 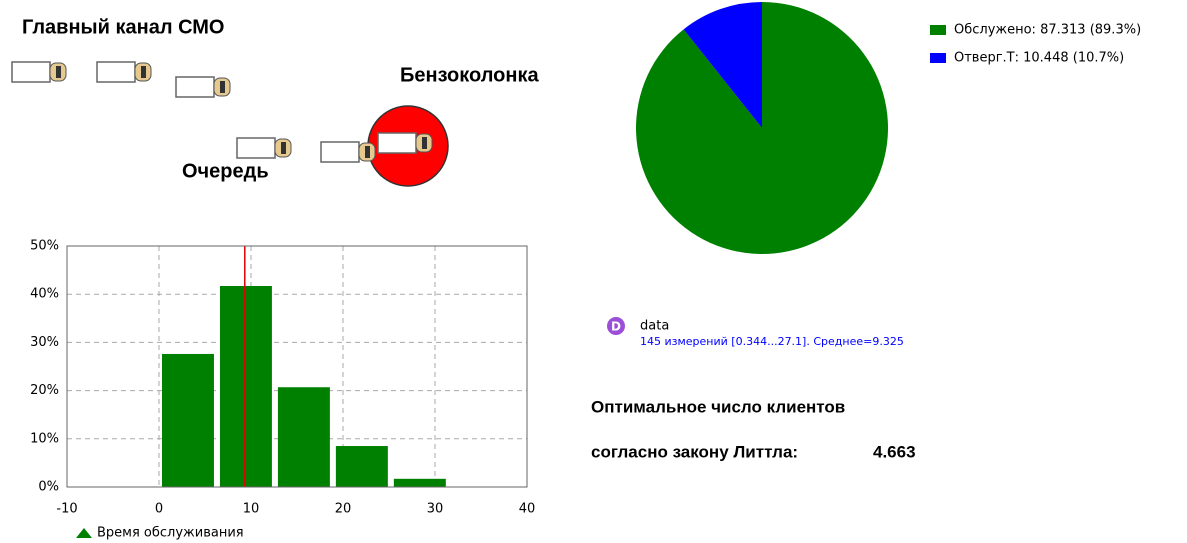 What do you see at coordinates (1047, 30) in the screenshot?
I see `legend-label: Обслужено: 87.313 (89.3%)` at bounding box center [1047, 30].